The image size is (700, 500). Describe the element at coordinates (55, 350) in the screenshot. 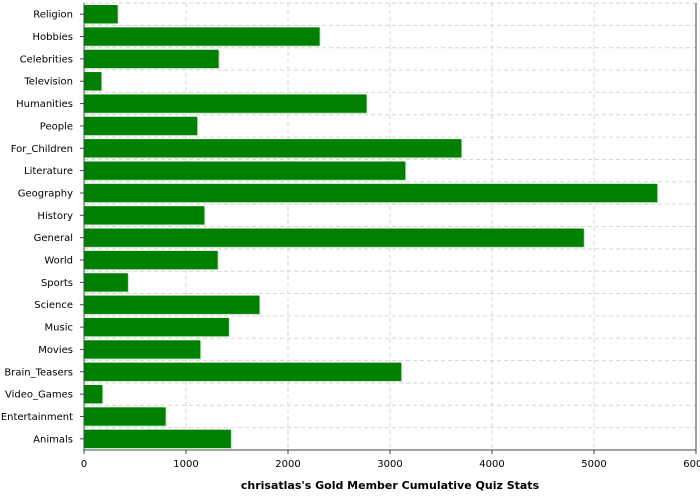

I see `category-label: Movies` at that location.